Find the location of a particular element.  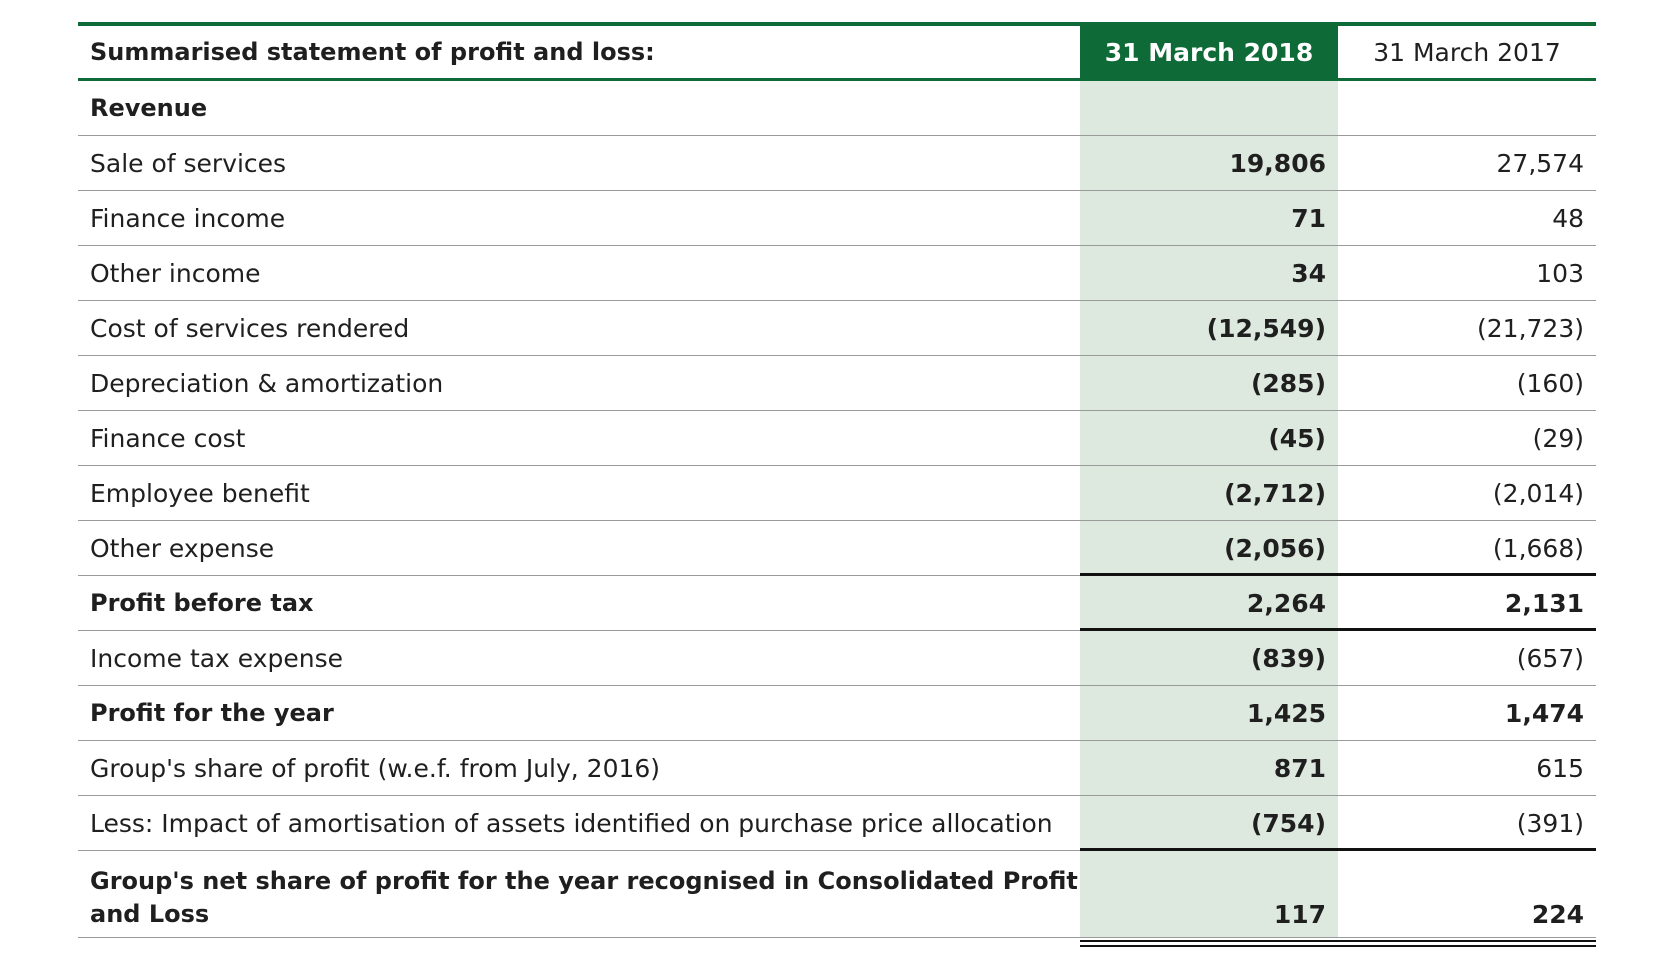

row-label: Employee benefit is located at coordinates (200, 493).